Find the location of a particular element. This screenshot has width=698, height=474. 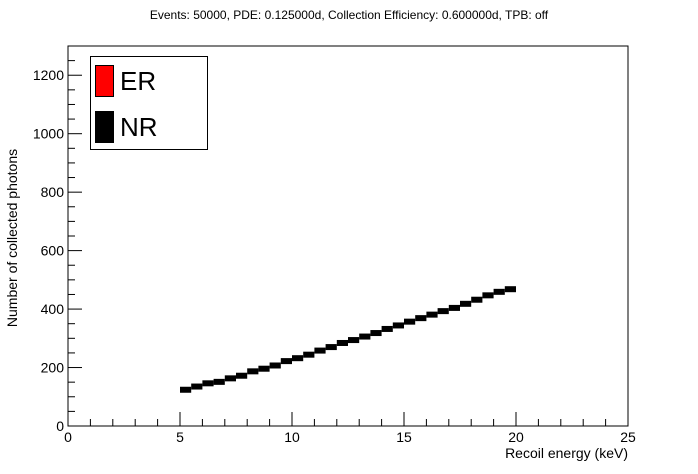

y-tick-label: 1200 is located at coordinates (48, 75).